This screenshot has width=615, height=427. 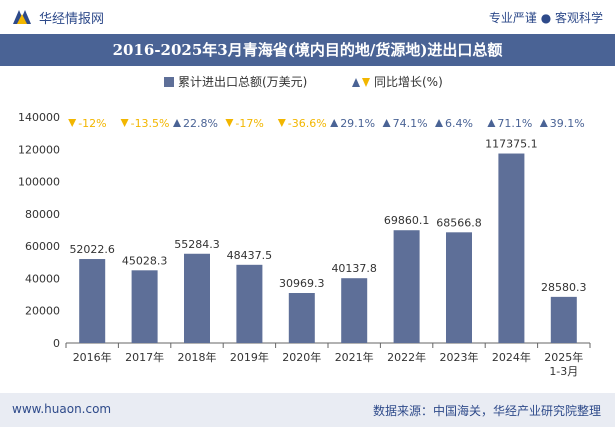 What do you see at coordinates (354, 357) in the screenshot?
I see `x-tick-label: 2021年` at bounding box center [354, 357].